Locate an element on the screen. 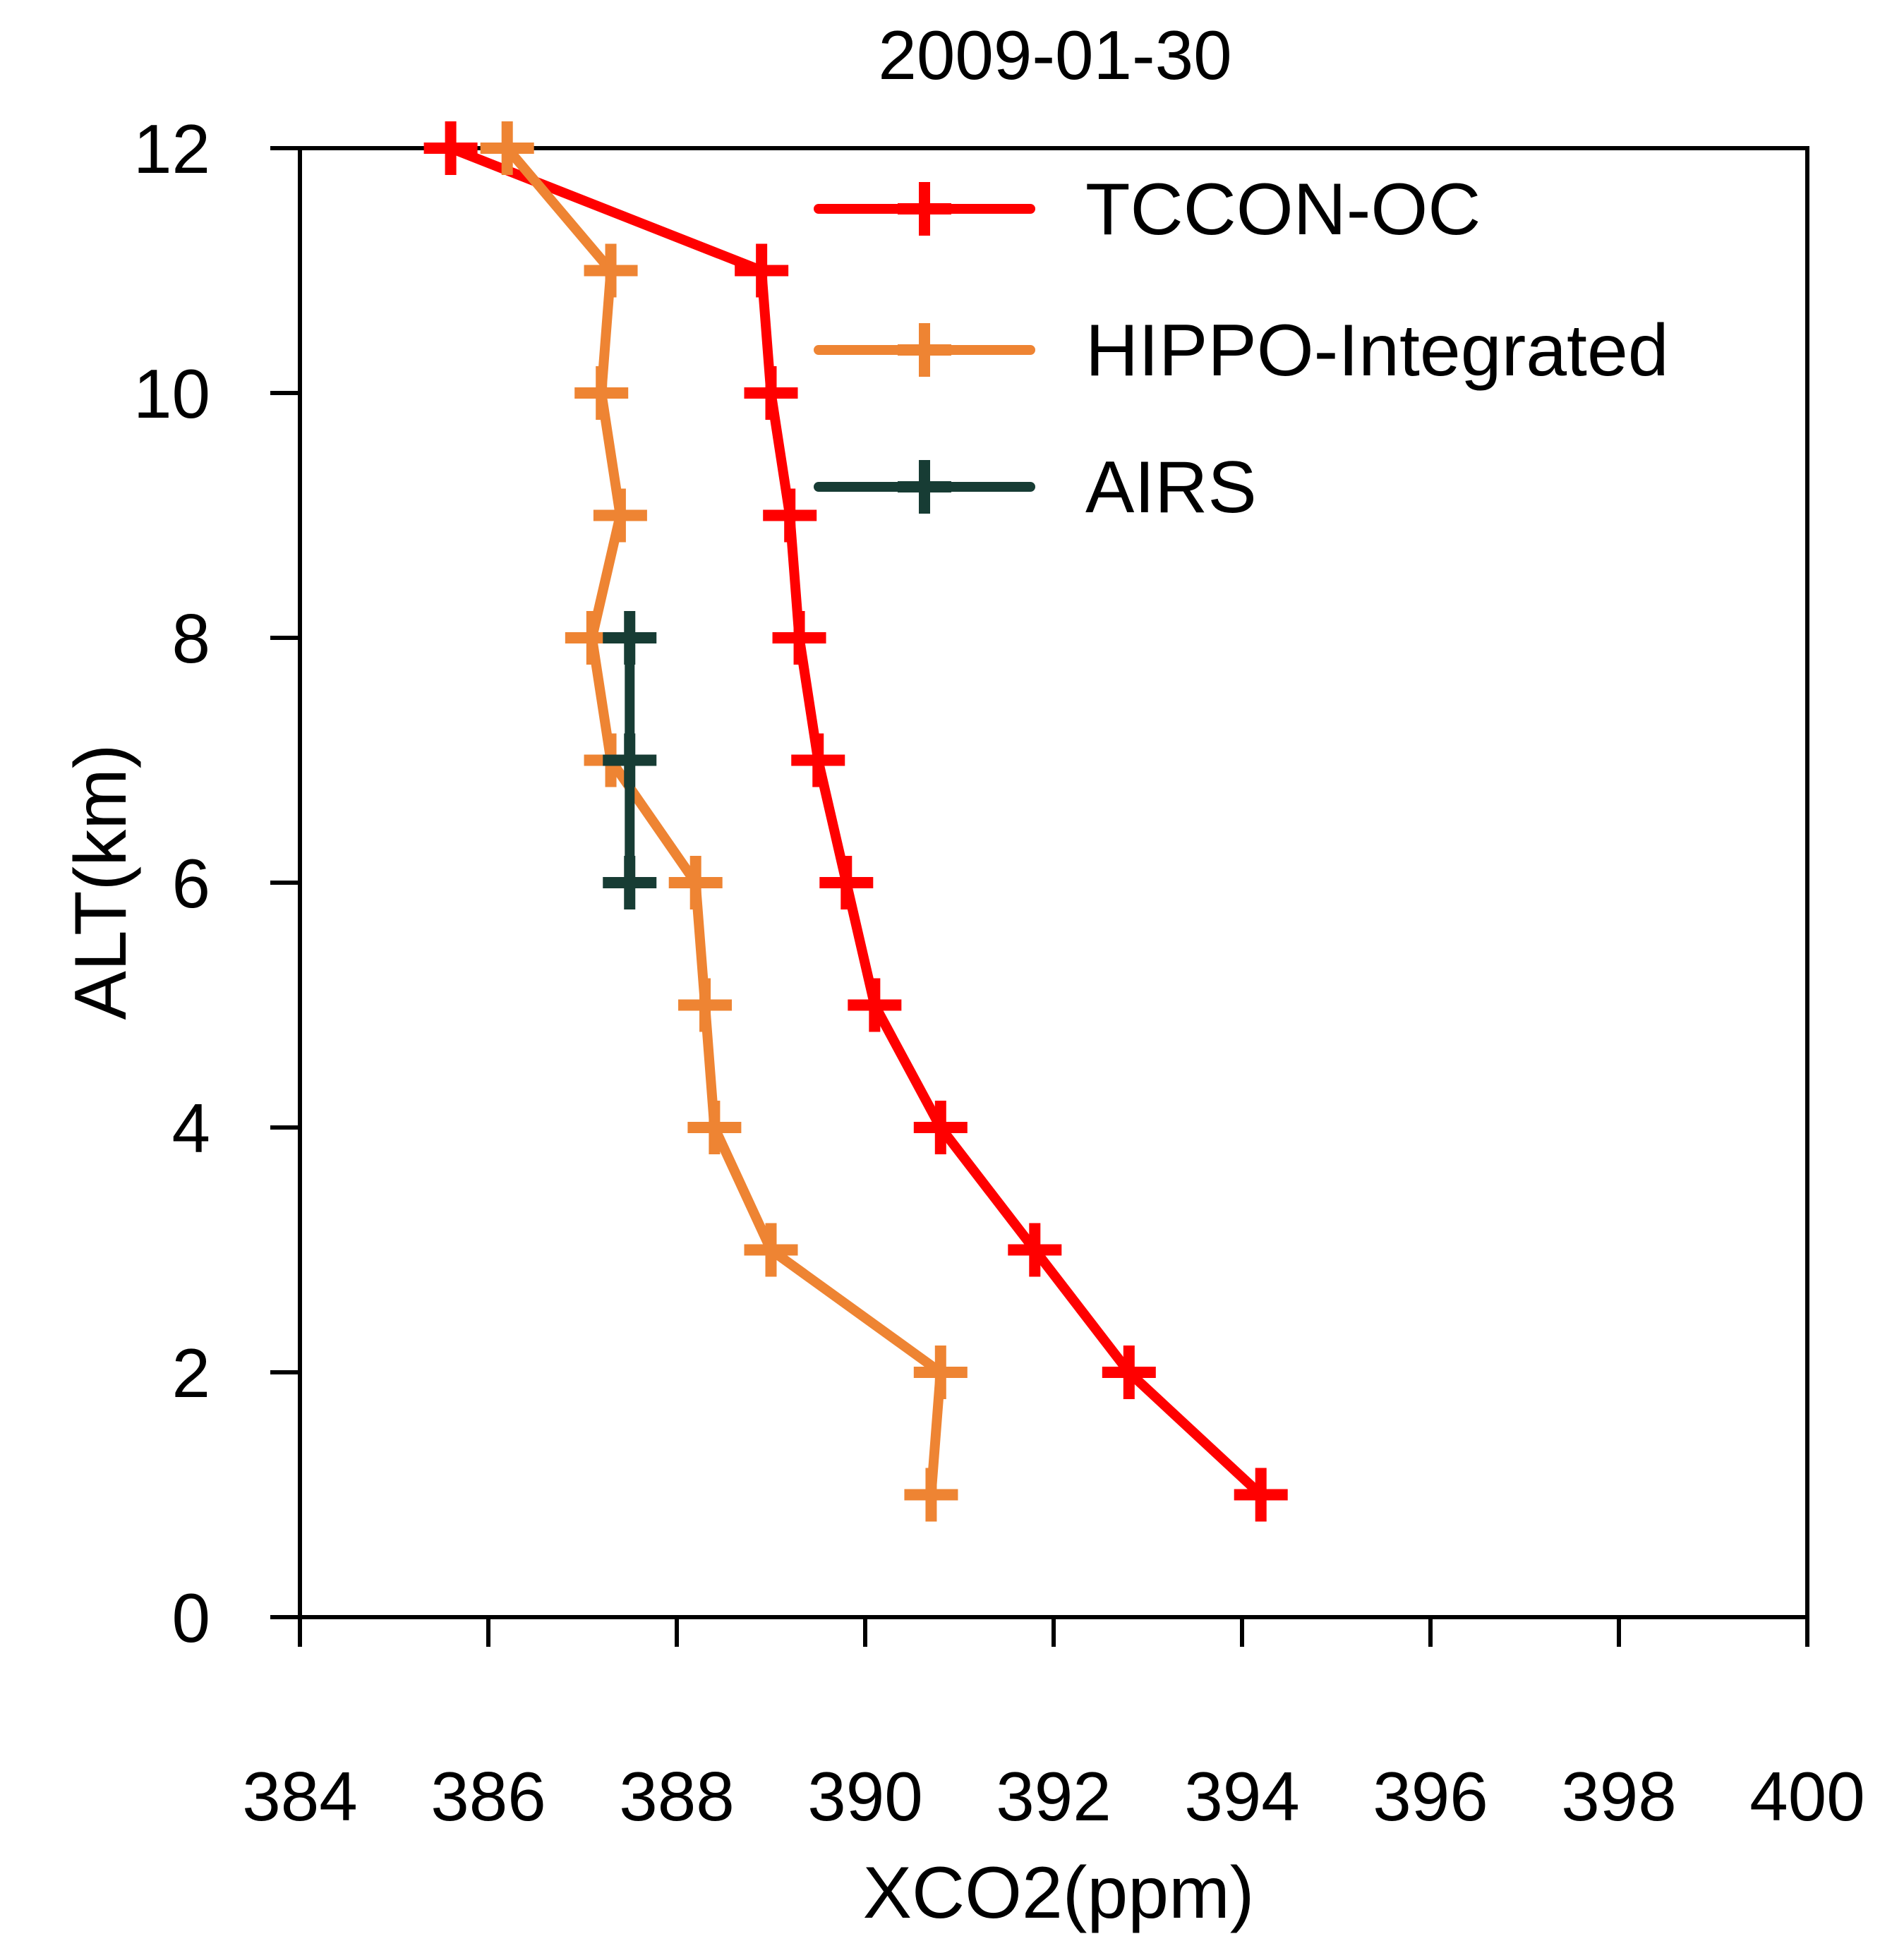 This screenshot has width=1904, height=1953. x-tick-label: 398 is located at coordinates (1619, 1796).